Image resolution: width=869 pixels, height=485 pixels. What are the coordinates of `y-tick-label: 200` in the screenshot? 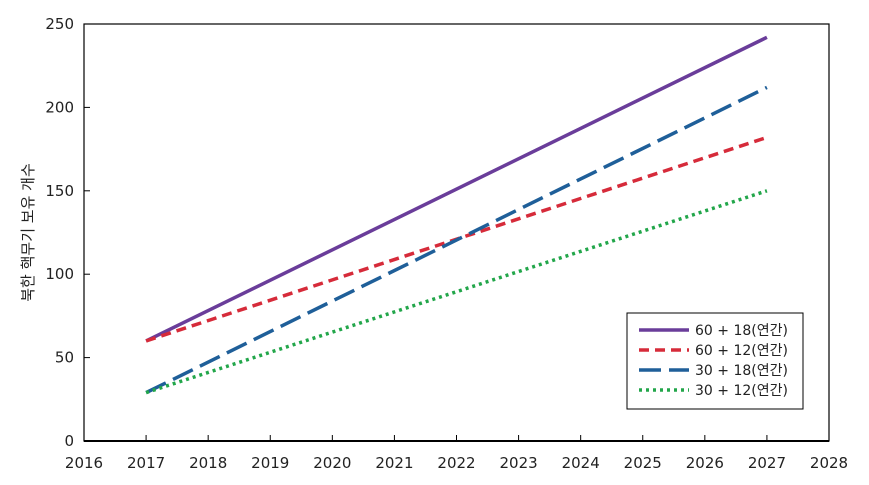 It's located at (59, 107).